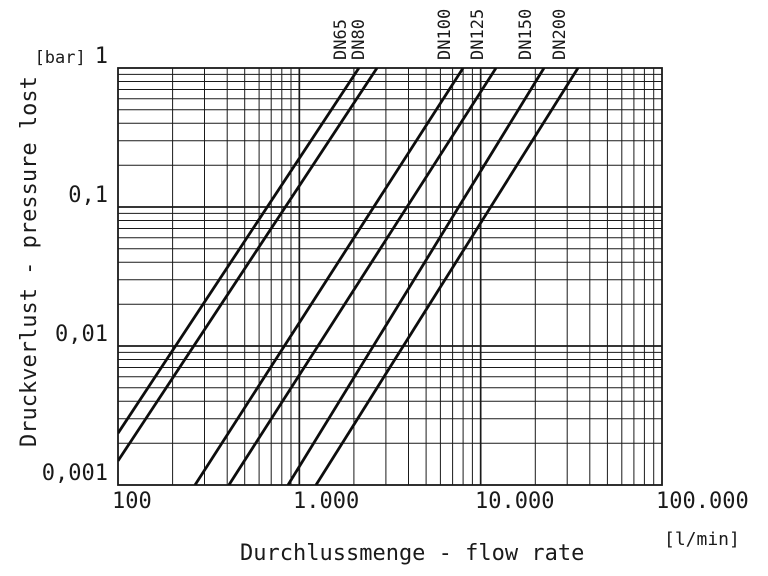  Describe the element at coordinates (560, 34) in the screenshot. I see `series-label-DN200: DN200` at that location.